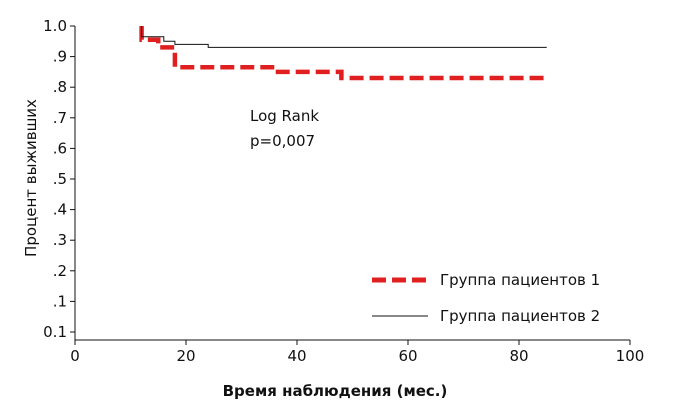 The width and height of the screenshot is (693, 403). I want to click on x-tick-label: 60, so click(407, 356).